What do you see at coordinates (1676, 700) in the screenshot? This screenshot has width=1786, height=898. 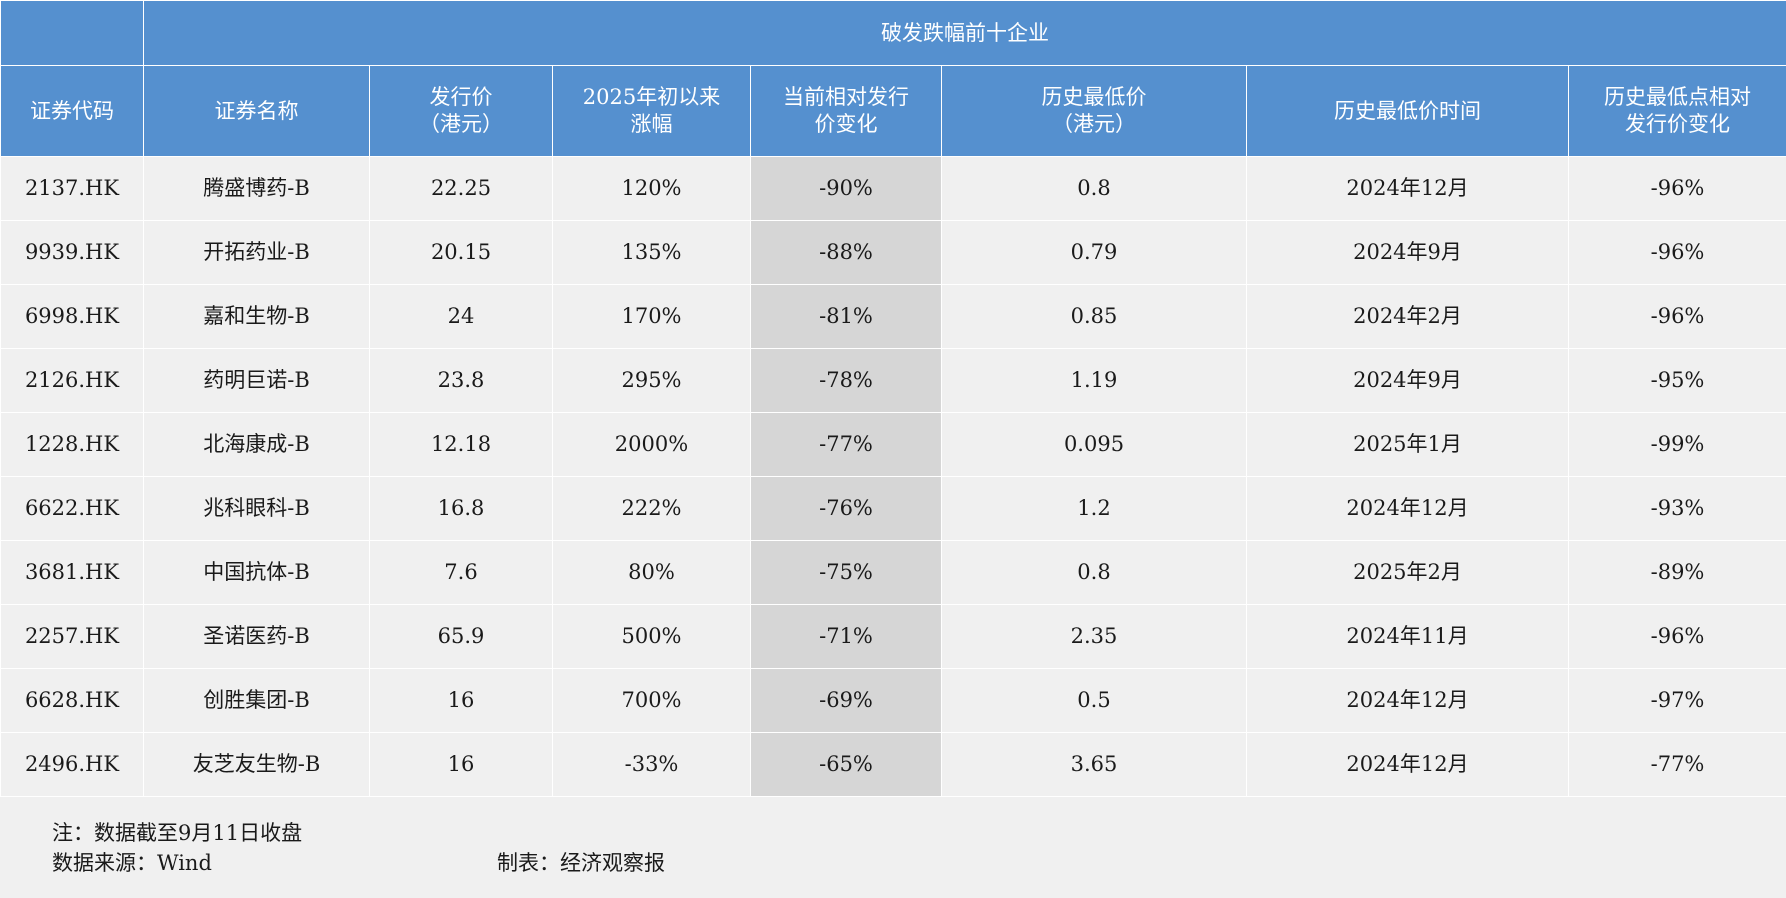 I see `table-cell: -97%` at bounding box center [1676, 700].